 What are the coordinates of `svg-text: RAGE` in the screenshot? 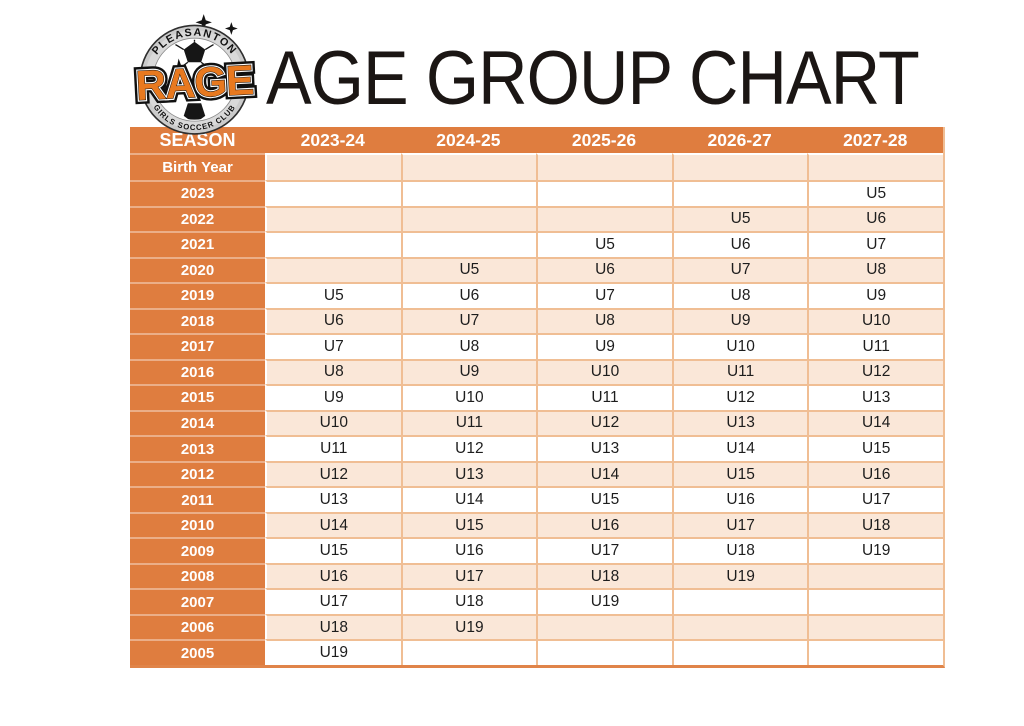 It's located at (194, 82).